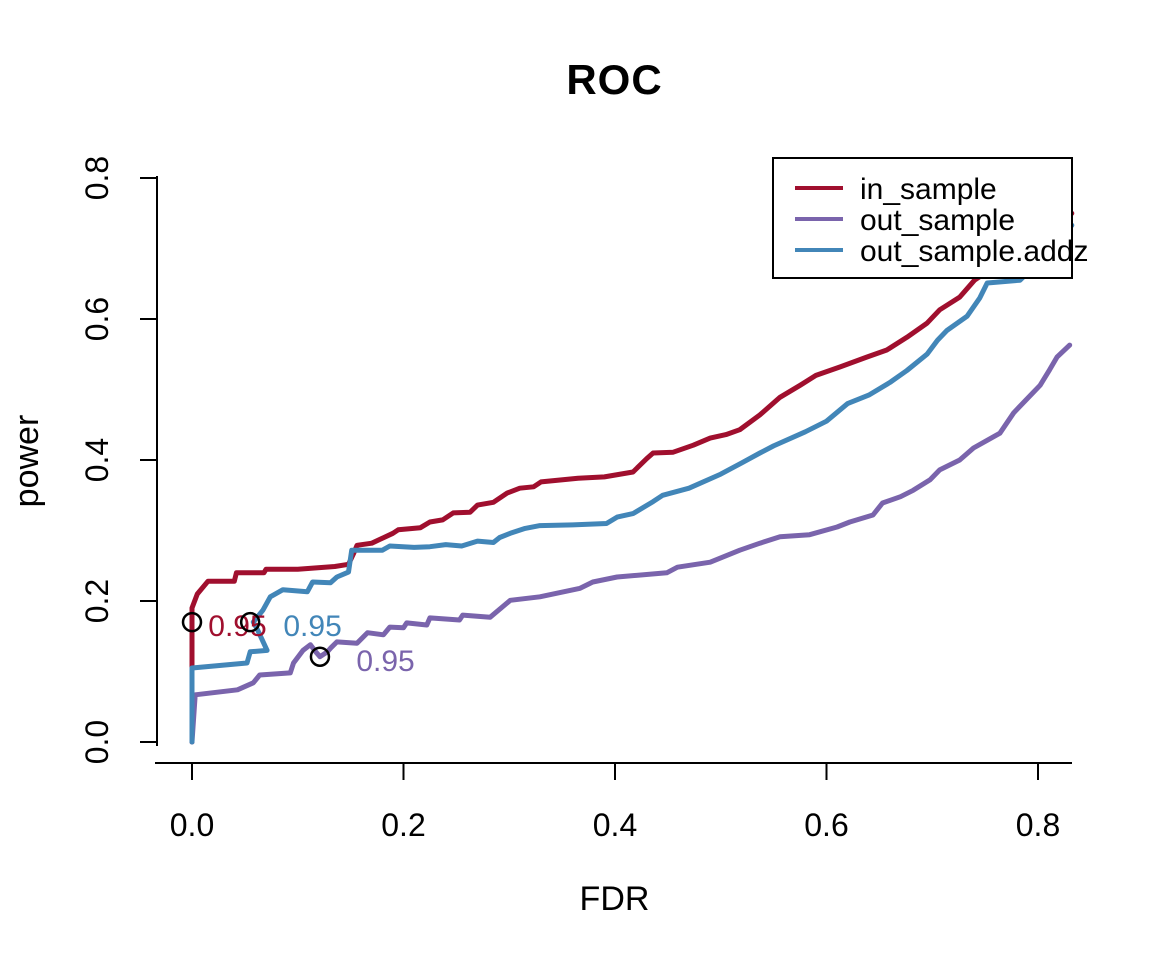  I want to click on x-tick-label: 0.2, so click(403, 825).